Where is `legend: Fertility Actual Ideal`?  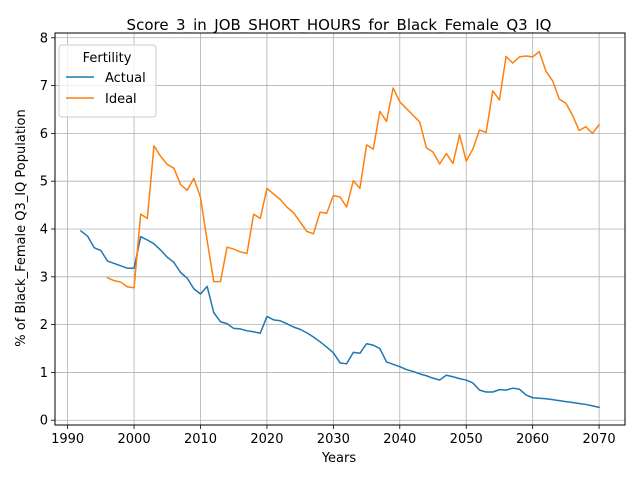 legend: Fertility Actual Ideal is located at coordinates (107, 81).